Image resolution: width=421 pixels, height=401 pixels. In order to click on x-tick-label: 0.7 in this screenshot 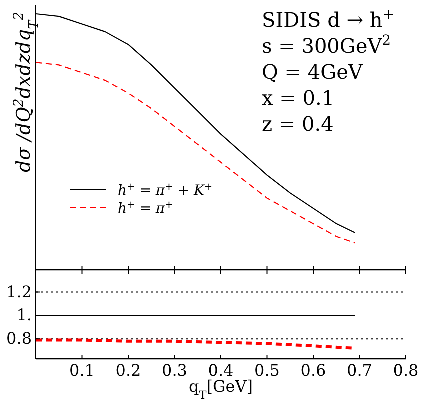, I will do `click(359, 370)`.